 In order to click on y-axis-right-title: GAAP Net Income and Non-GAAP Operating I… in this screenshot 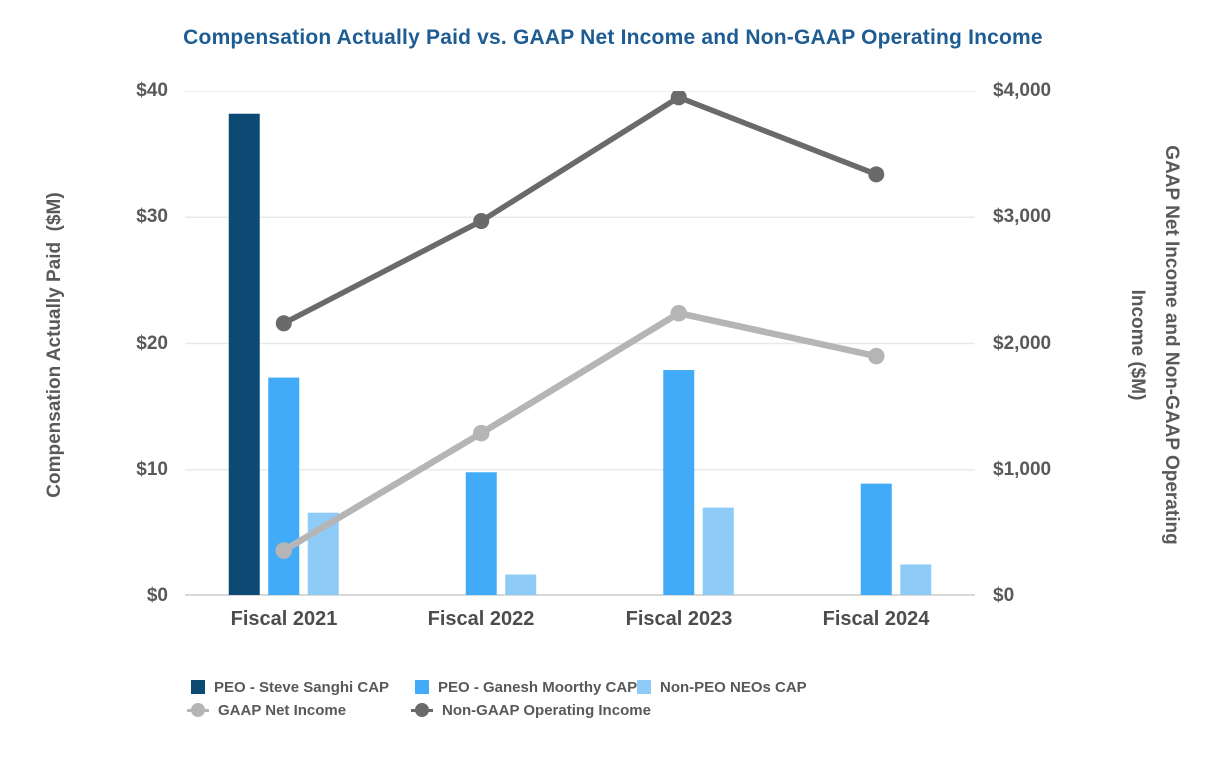, I will do `click(1154, 345)`.